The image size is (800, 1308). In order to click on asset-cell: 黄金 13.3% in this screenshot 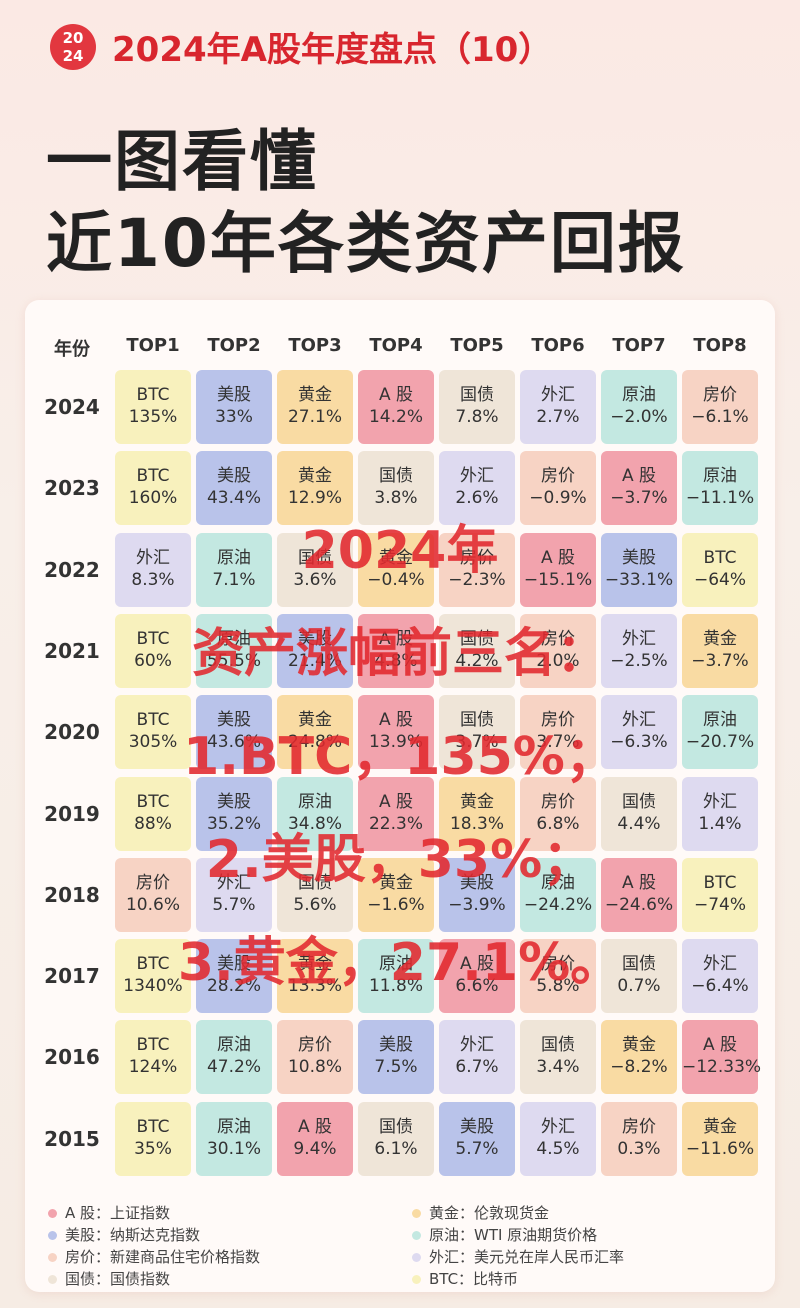, I will do `click(315, 976)`.